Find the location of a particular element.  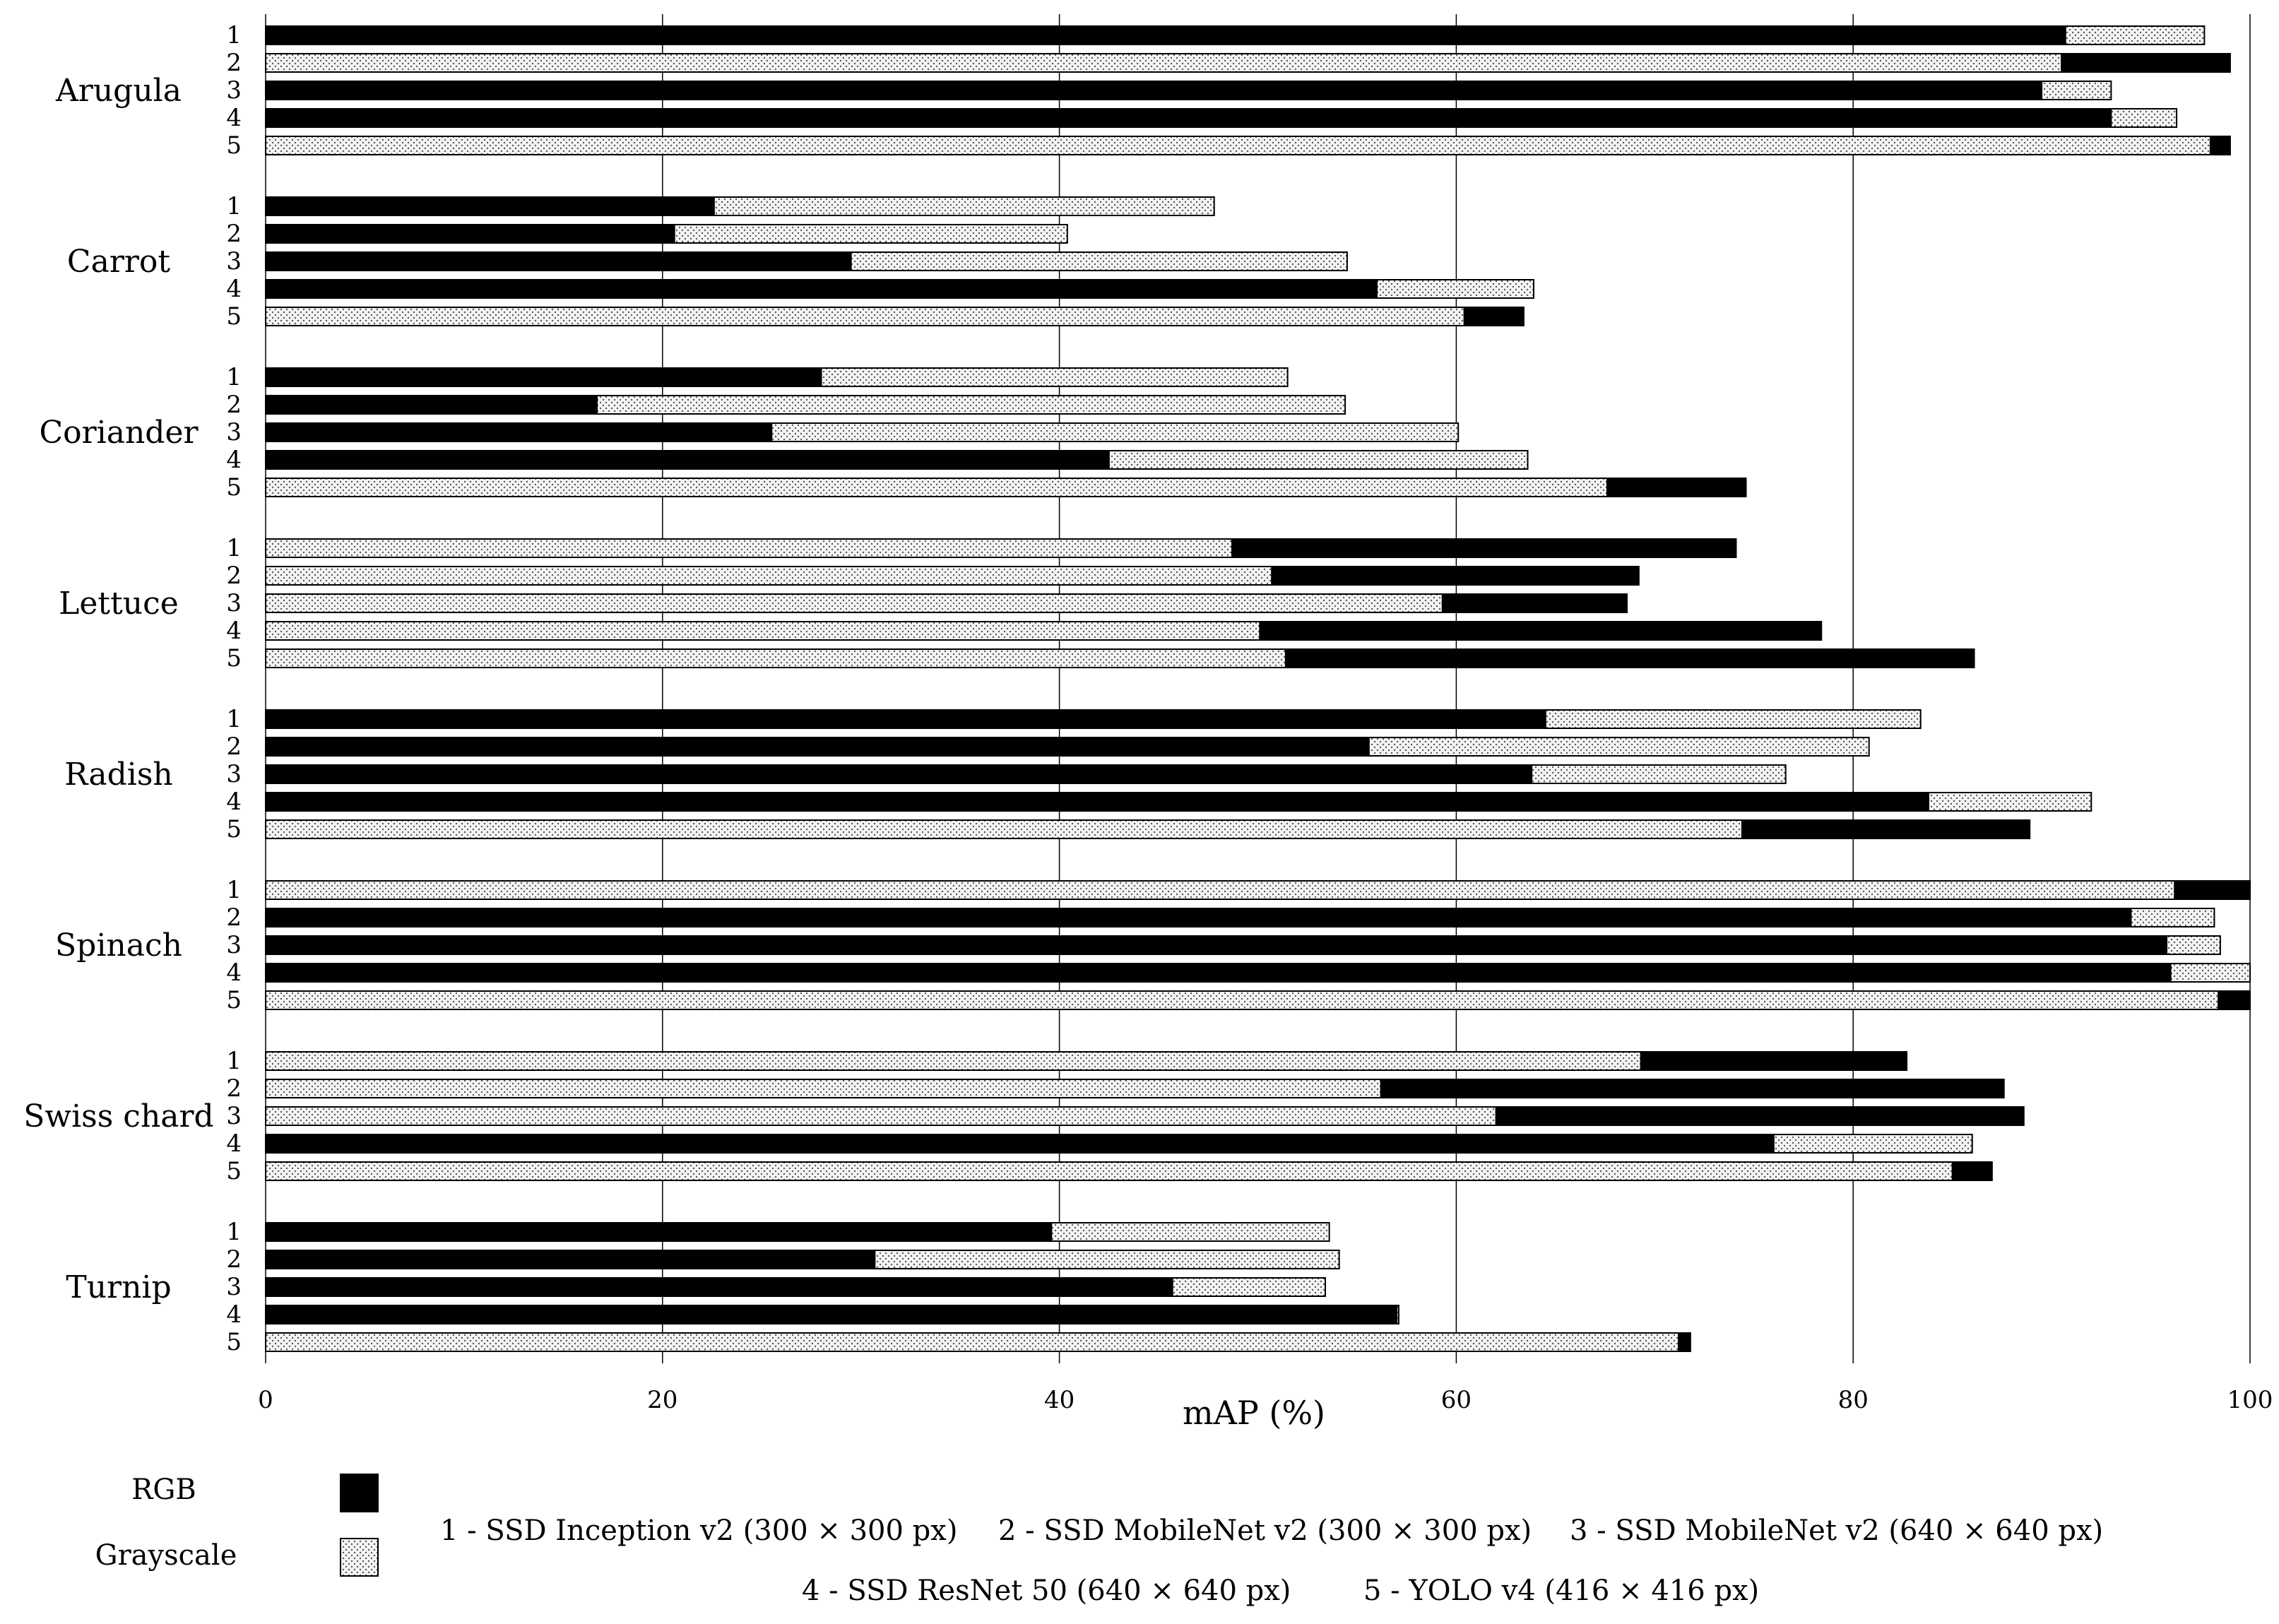

legend-label-rgb: RGB is located at coordinates (163, 1490).